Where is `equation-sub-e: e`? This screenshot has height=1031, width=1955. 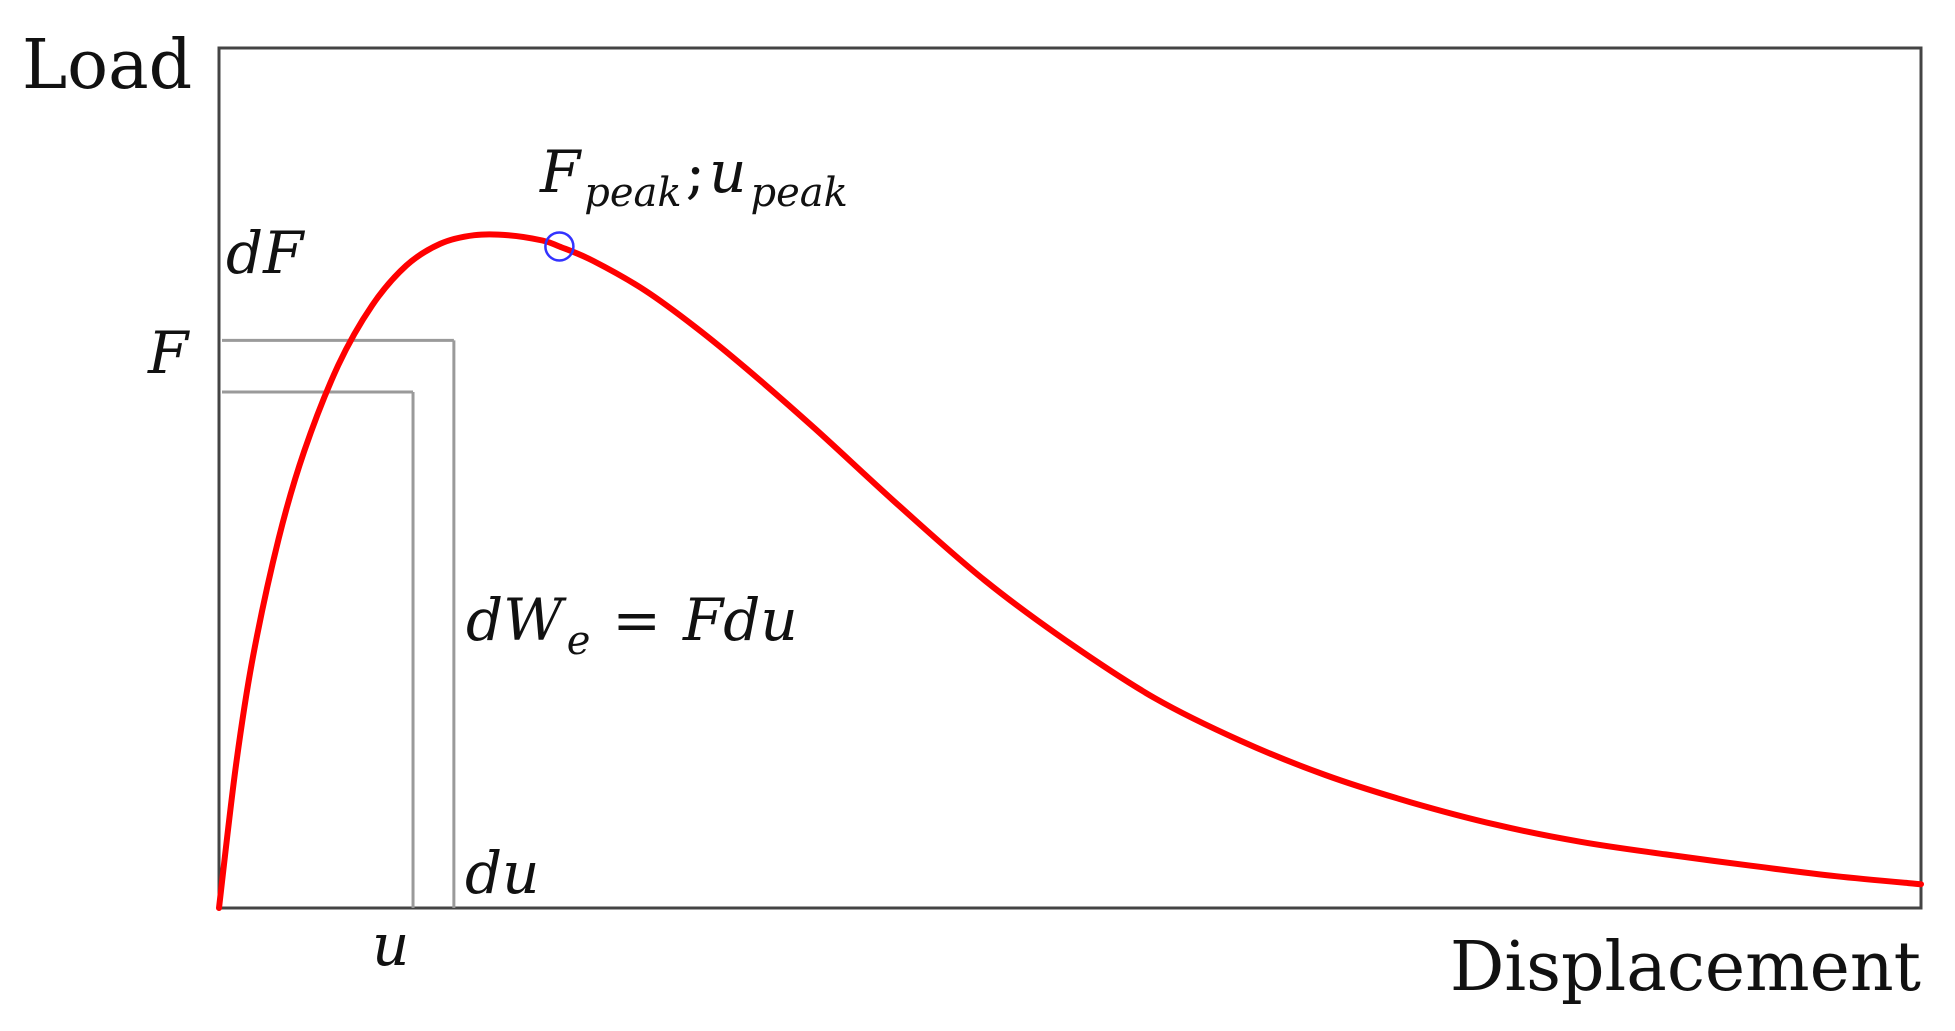 equation-sub-e: e is located at coordinates (579, 641).